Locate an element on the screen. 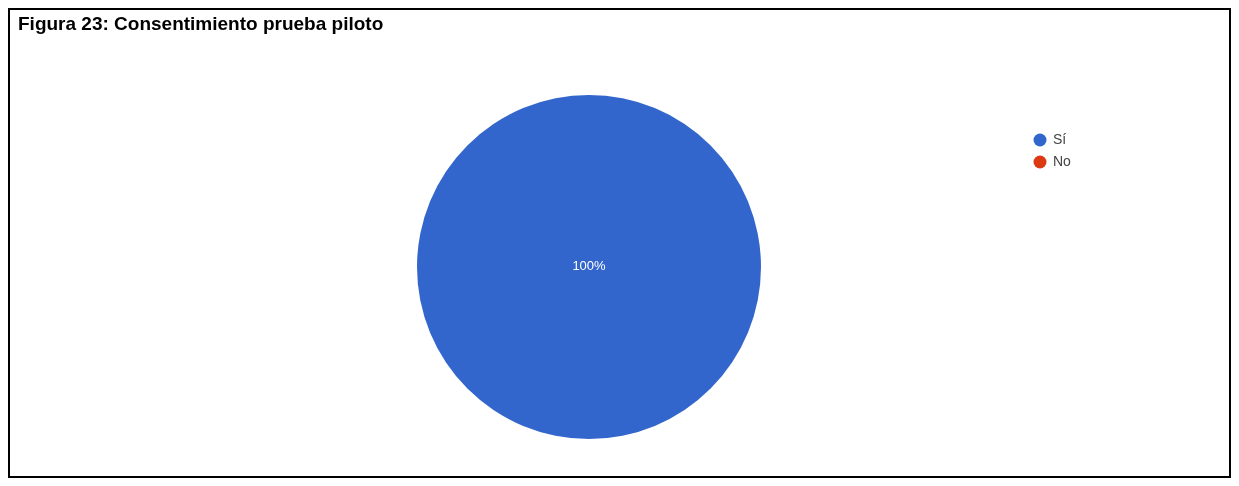 The width and height of the screenshot is (1239, 486). legend-label: No is located at coordinates (1062, 160).